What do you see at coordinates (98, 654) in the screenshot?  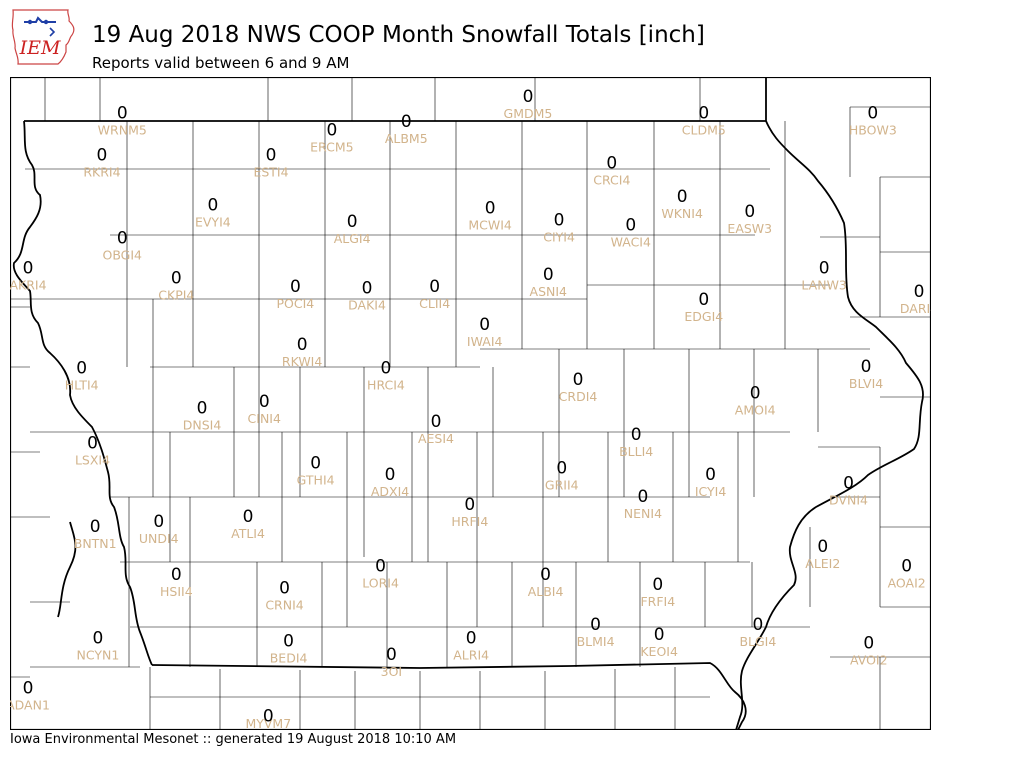 I see `station-id-label: NCYN1` at bounding box center [98, 654].